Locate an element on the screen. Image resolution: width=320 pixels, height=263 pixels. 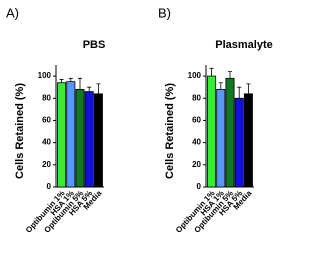
panel-label: B) is located at coordinates (164, 12).